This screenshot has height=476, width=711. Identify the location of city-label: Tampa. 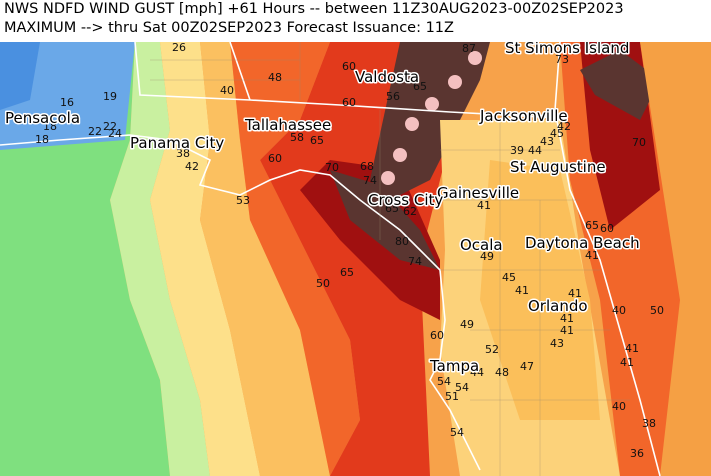
(454, 366).